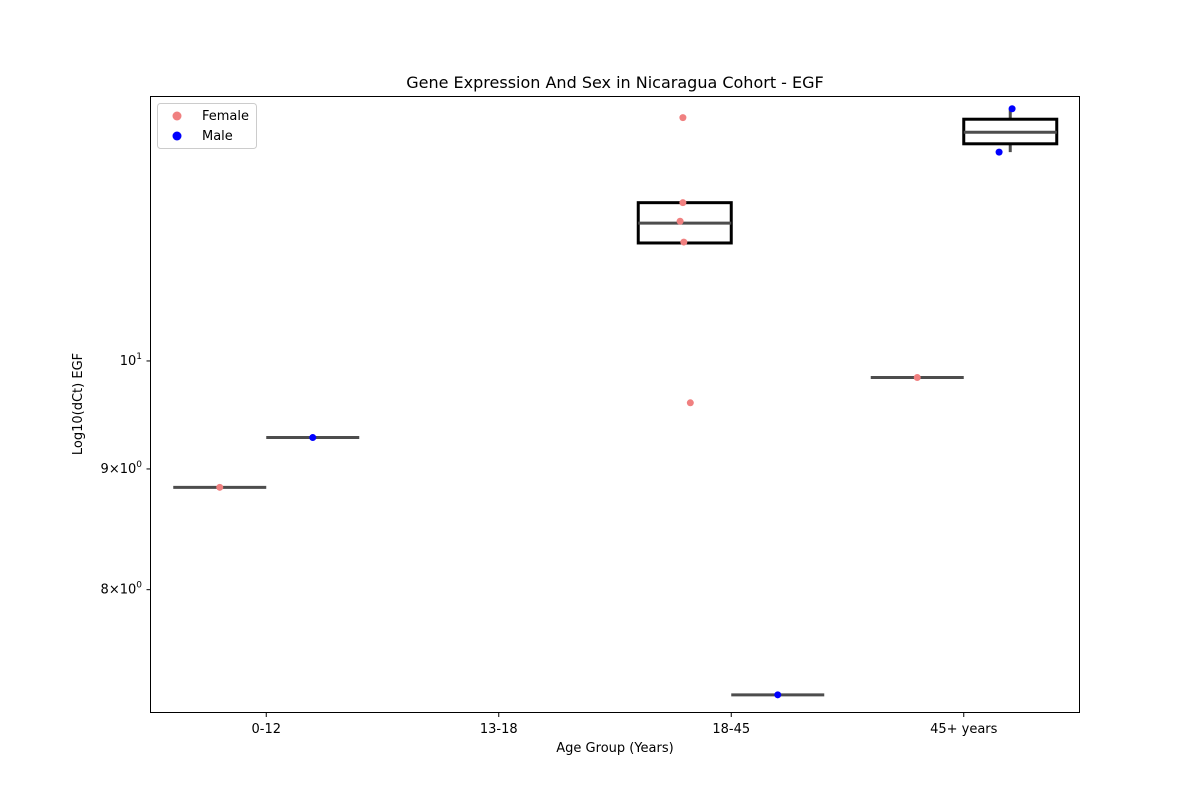 The height and width of the screenshot is (800, 1200). I want to click on y-tick-label: 8×100, so click(122, 589).